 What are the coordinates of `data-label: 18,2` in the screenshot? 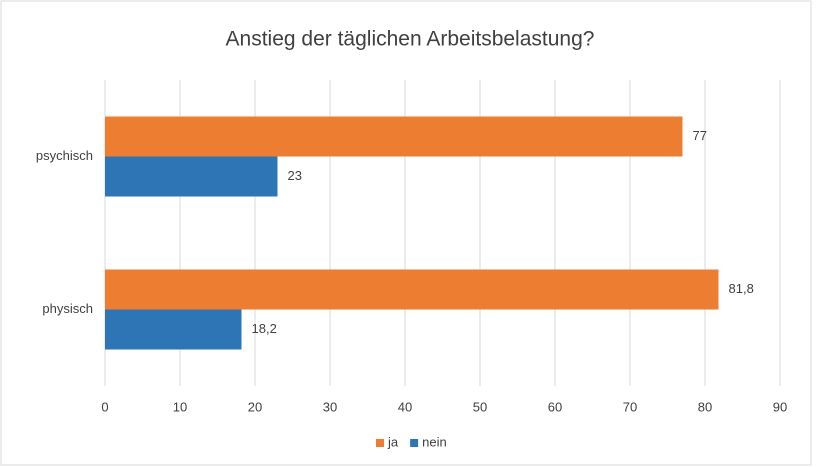 It's located at (264, 328).